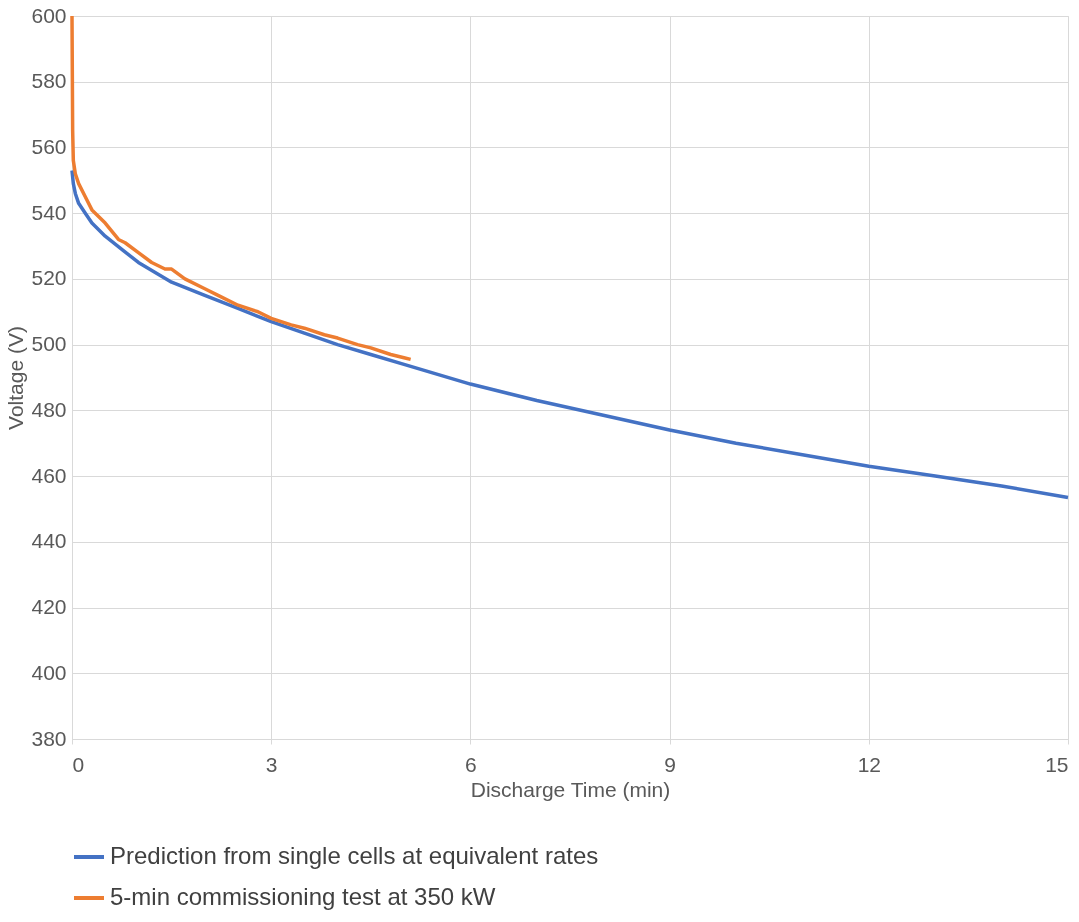 This screenshot has width=1079, height=922. Describe the element at coordinates (49, 672) in the screenshot. I see `y-tick-label: 400` at that location.